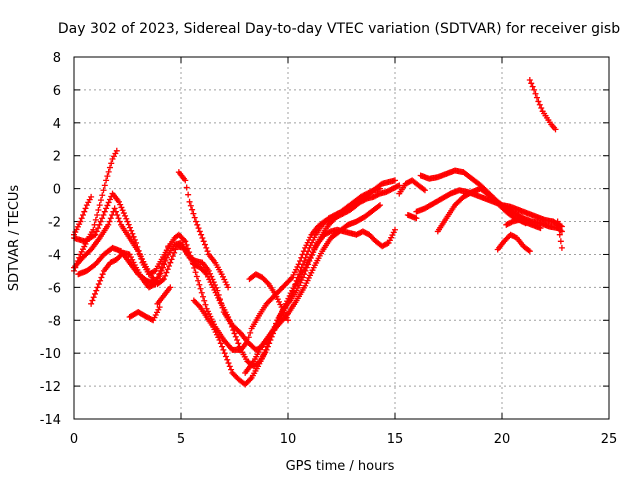 Image resolution: width=640 pixels, height=480 pixels. I want to click on y-tick-label: -6, so click(54, 288).